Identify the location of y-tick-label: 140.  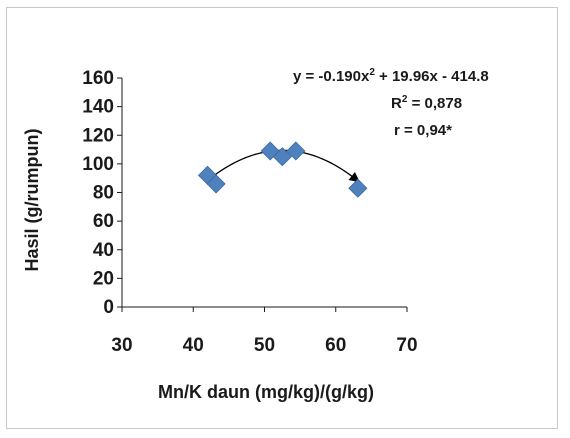
(98, 107).